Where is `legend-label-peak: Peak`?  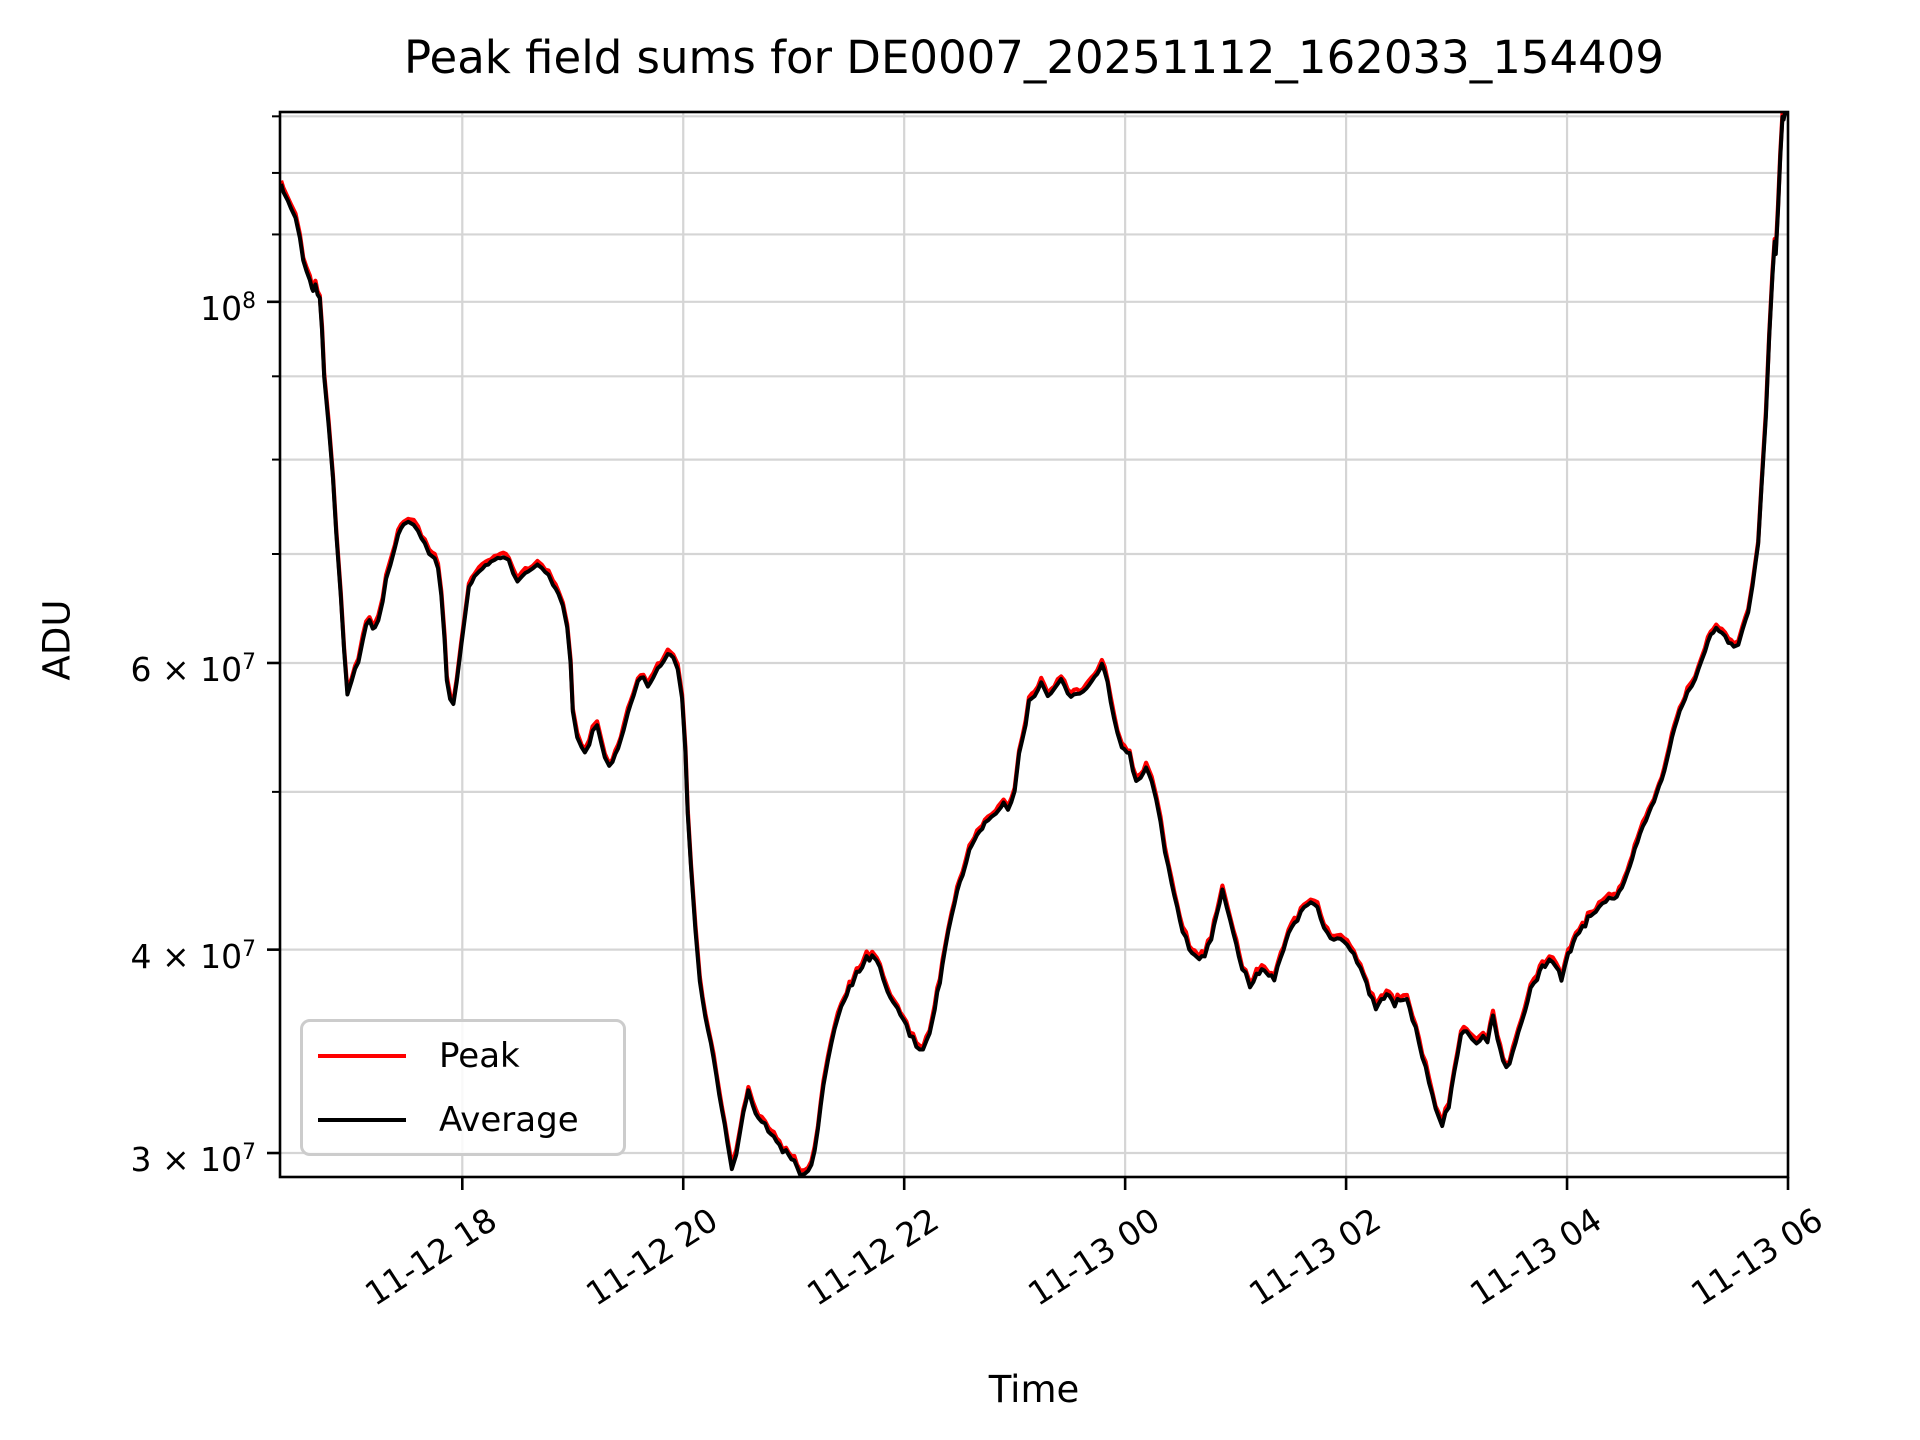 legend-label-peak: Peak is located at coordinates (479, 1056).